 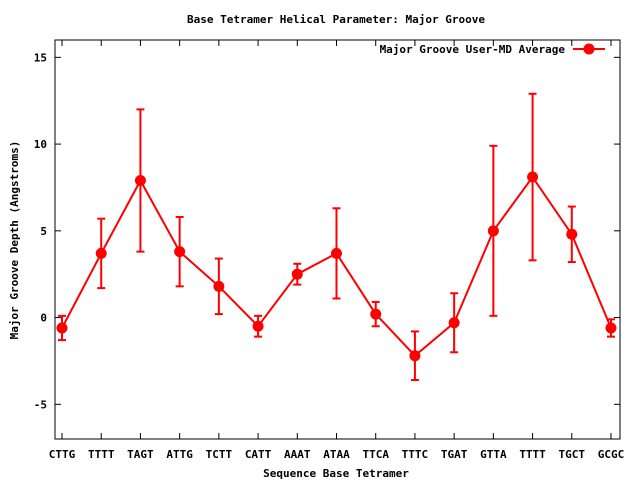 What do you see at coordinates (611, 454) in the screenshot?
I see `x-tick-label: GCGC` at bounding box center [611, 454].